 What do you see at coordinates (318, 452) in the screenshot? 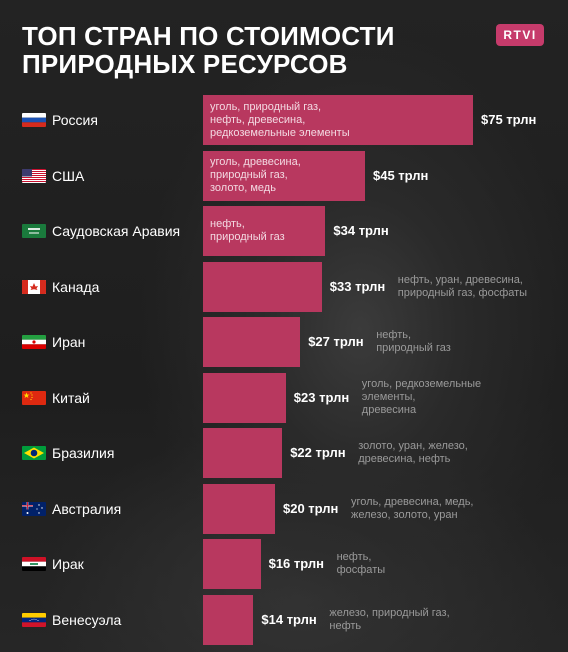
I see `value-label: $22 трлн` at bounding box center [318, 452].